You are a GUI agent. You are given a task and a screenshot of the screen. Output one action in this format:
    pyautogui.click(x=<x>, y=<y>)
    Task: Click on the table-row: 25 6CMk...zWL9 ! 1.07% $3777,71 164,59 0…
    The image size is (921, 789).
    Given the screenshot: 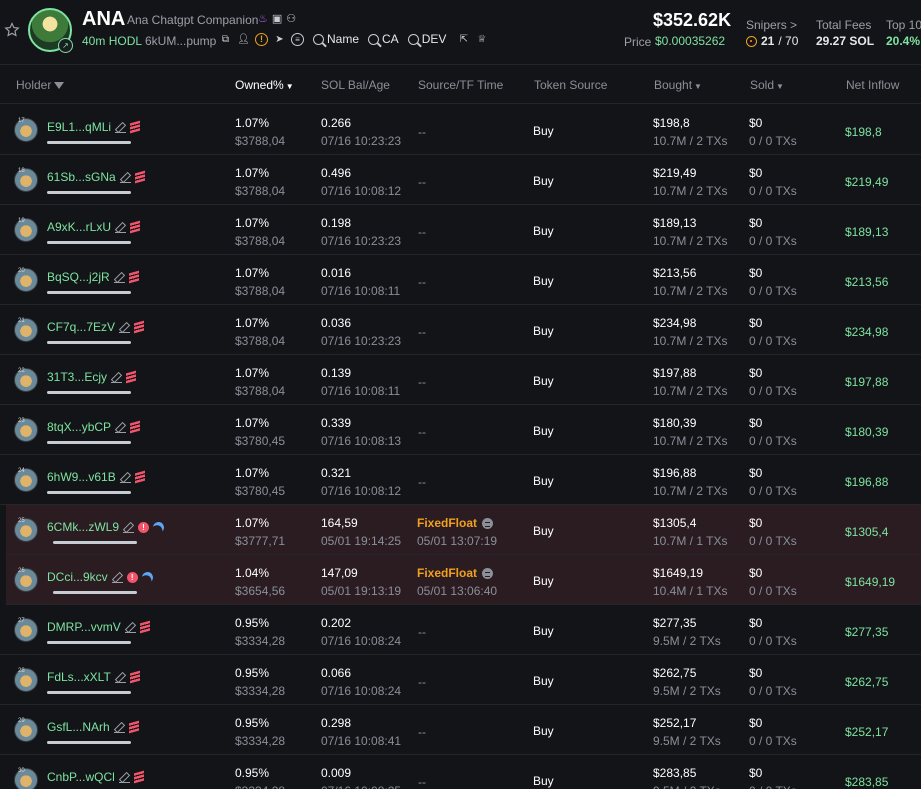 What is the action you would take?
    pyautogui.click(x=463, y=530)
    